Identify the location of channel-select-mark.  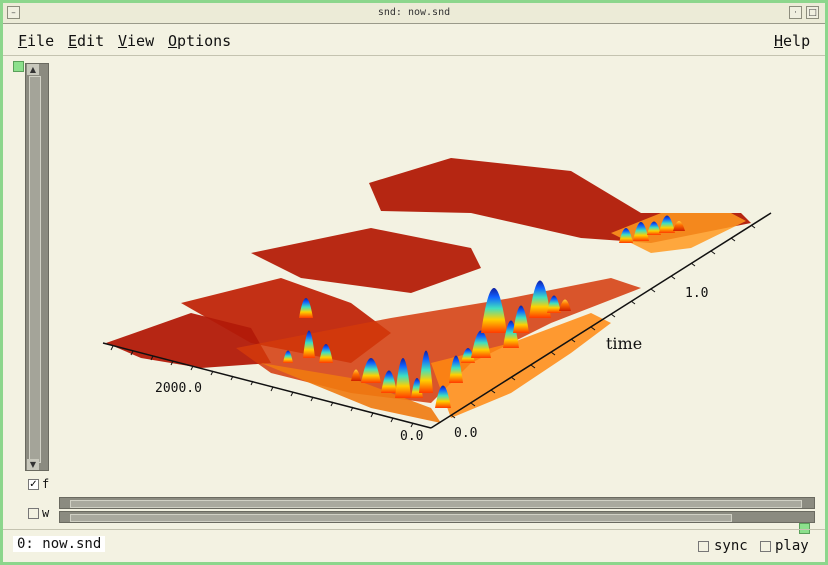
(18, 66).